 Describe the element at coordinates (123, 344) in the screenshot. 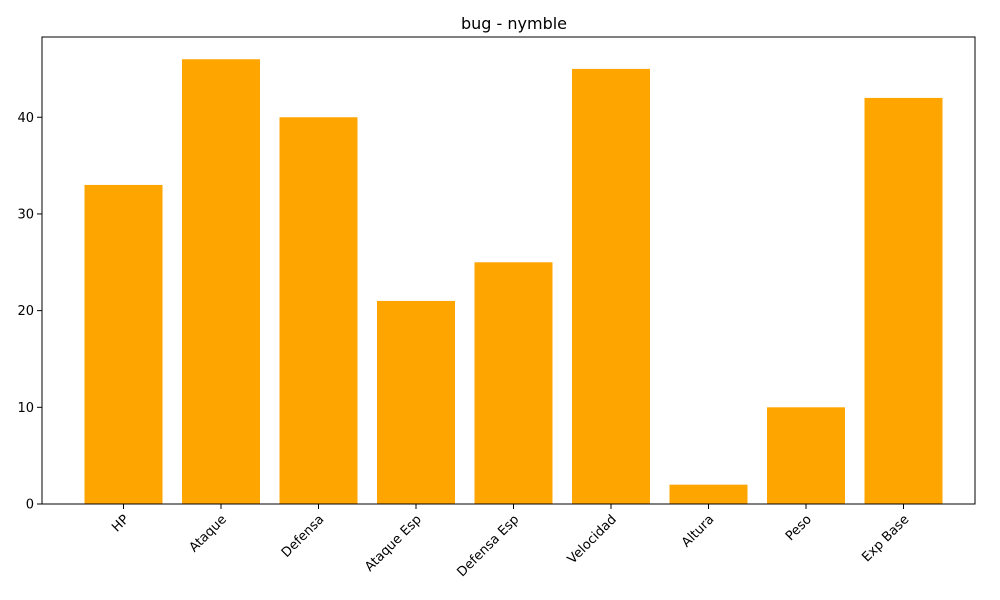

I see `bar-hp` at that location.